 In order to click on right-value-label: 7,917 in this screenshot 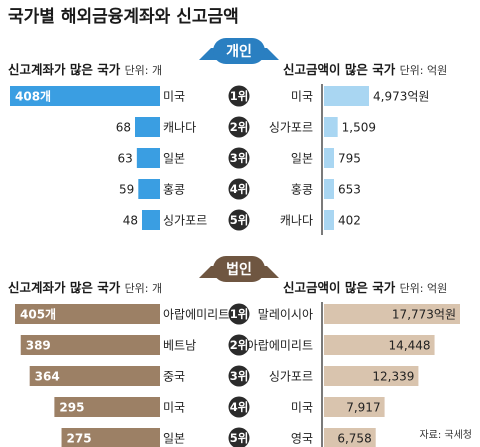, I will do `click(363, 408)`.